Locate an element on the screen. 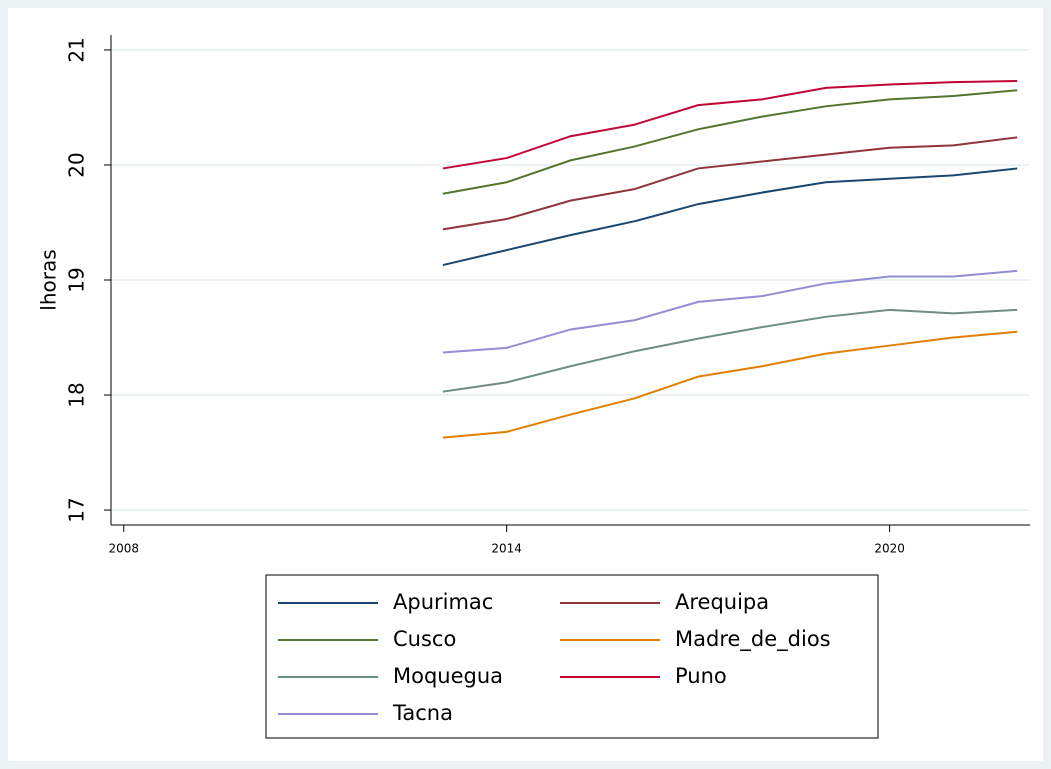  legend-label: Tacna is located at coordinates (422, 713).